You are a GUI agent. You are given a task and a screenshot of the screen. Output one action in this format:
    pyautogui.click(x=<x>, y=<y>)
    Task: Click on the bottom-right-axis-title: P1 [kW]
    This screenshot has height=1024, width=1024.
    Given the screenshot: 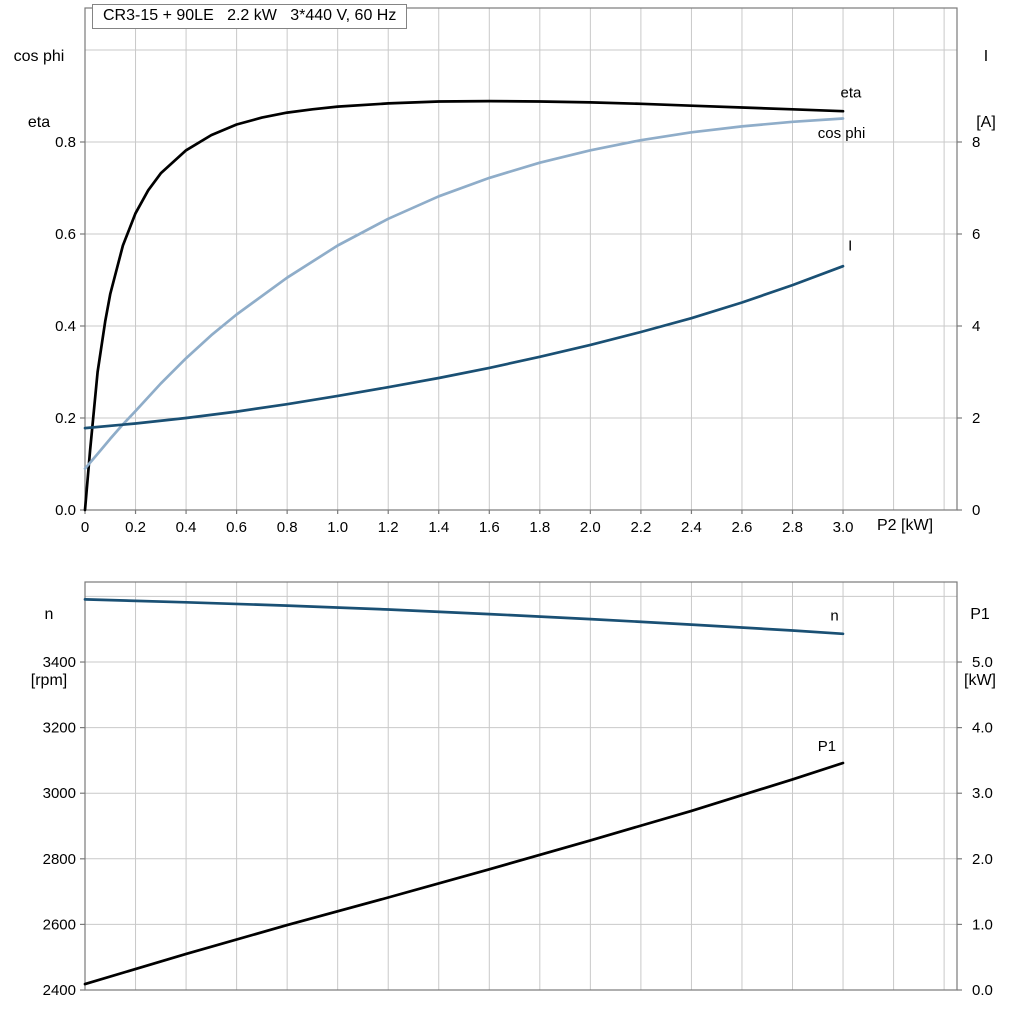 What is the action you would take?
    pyautogui.click(x=980, y=648)
    